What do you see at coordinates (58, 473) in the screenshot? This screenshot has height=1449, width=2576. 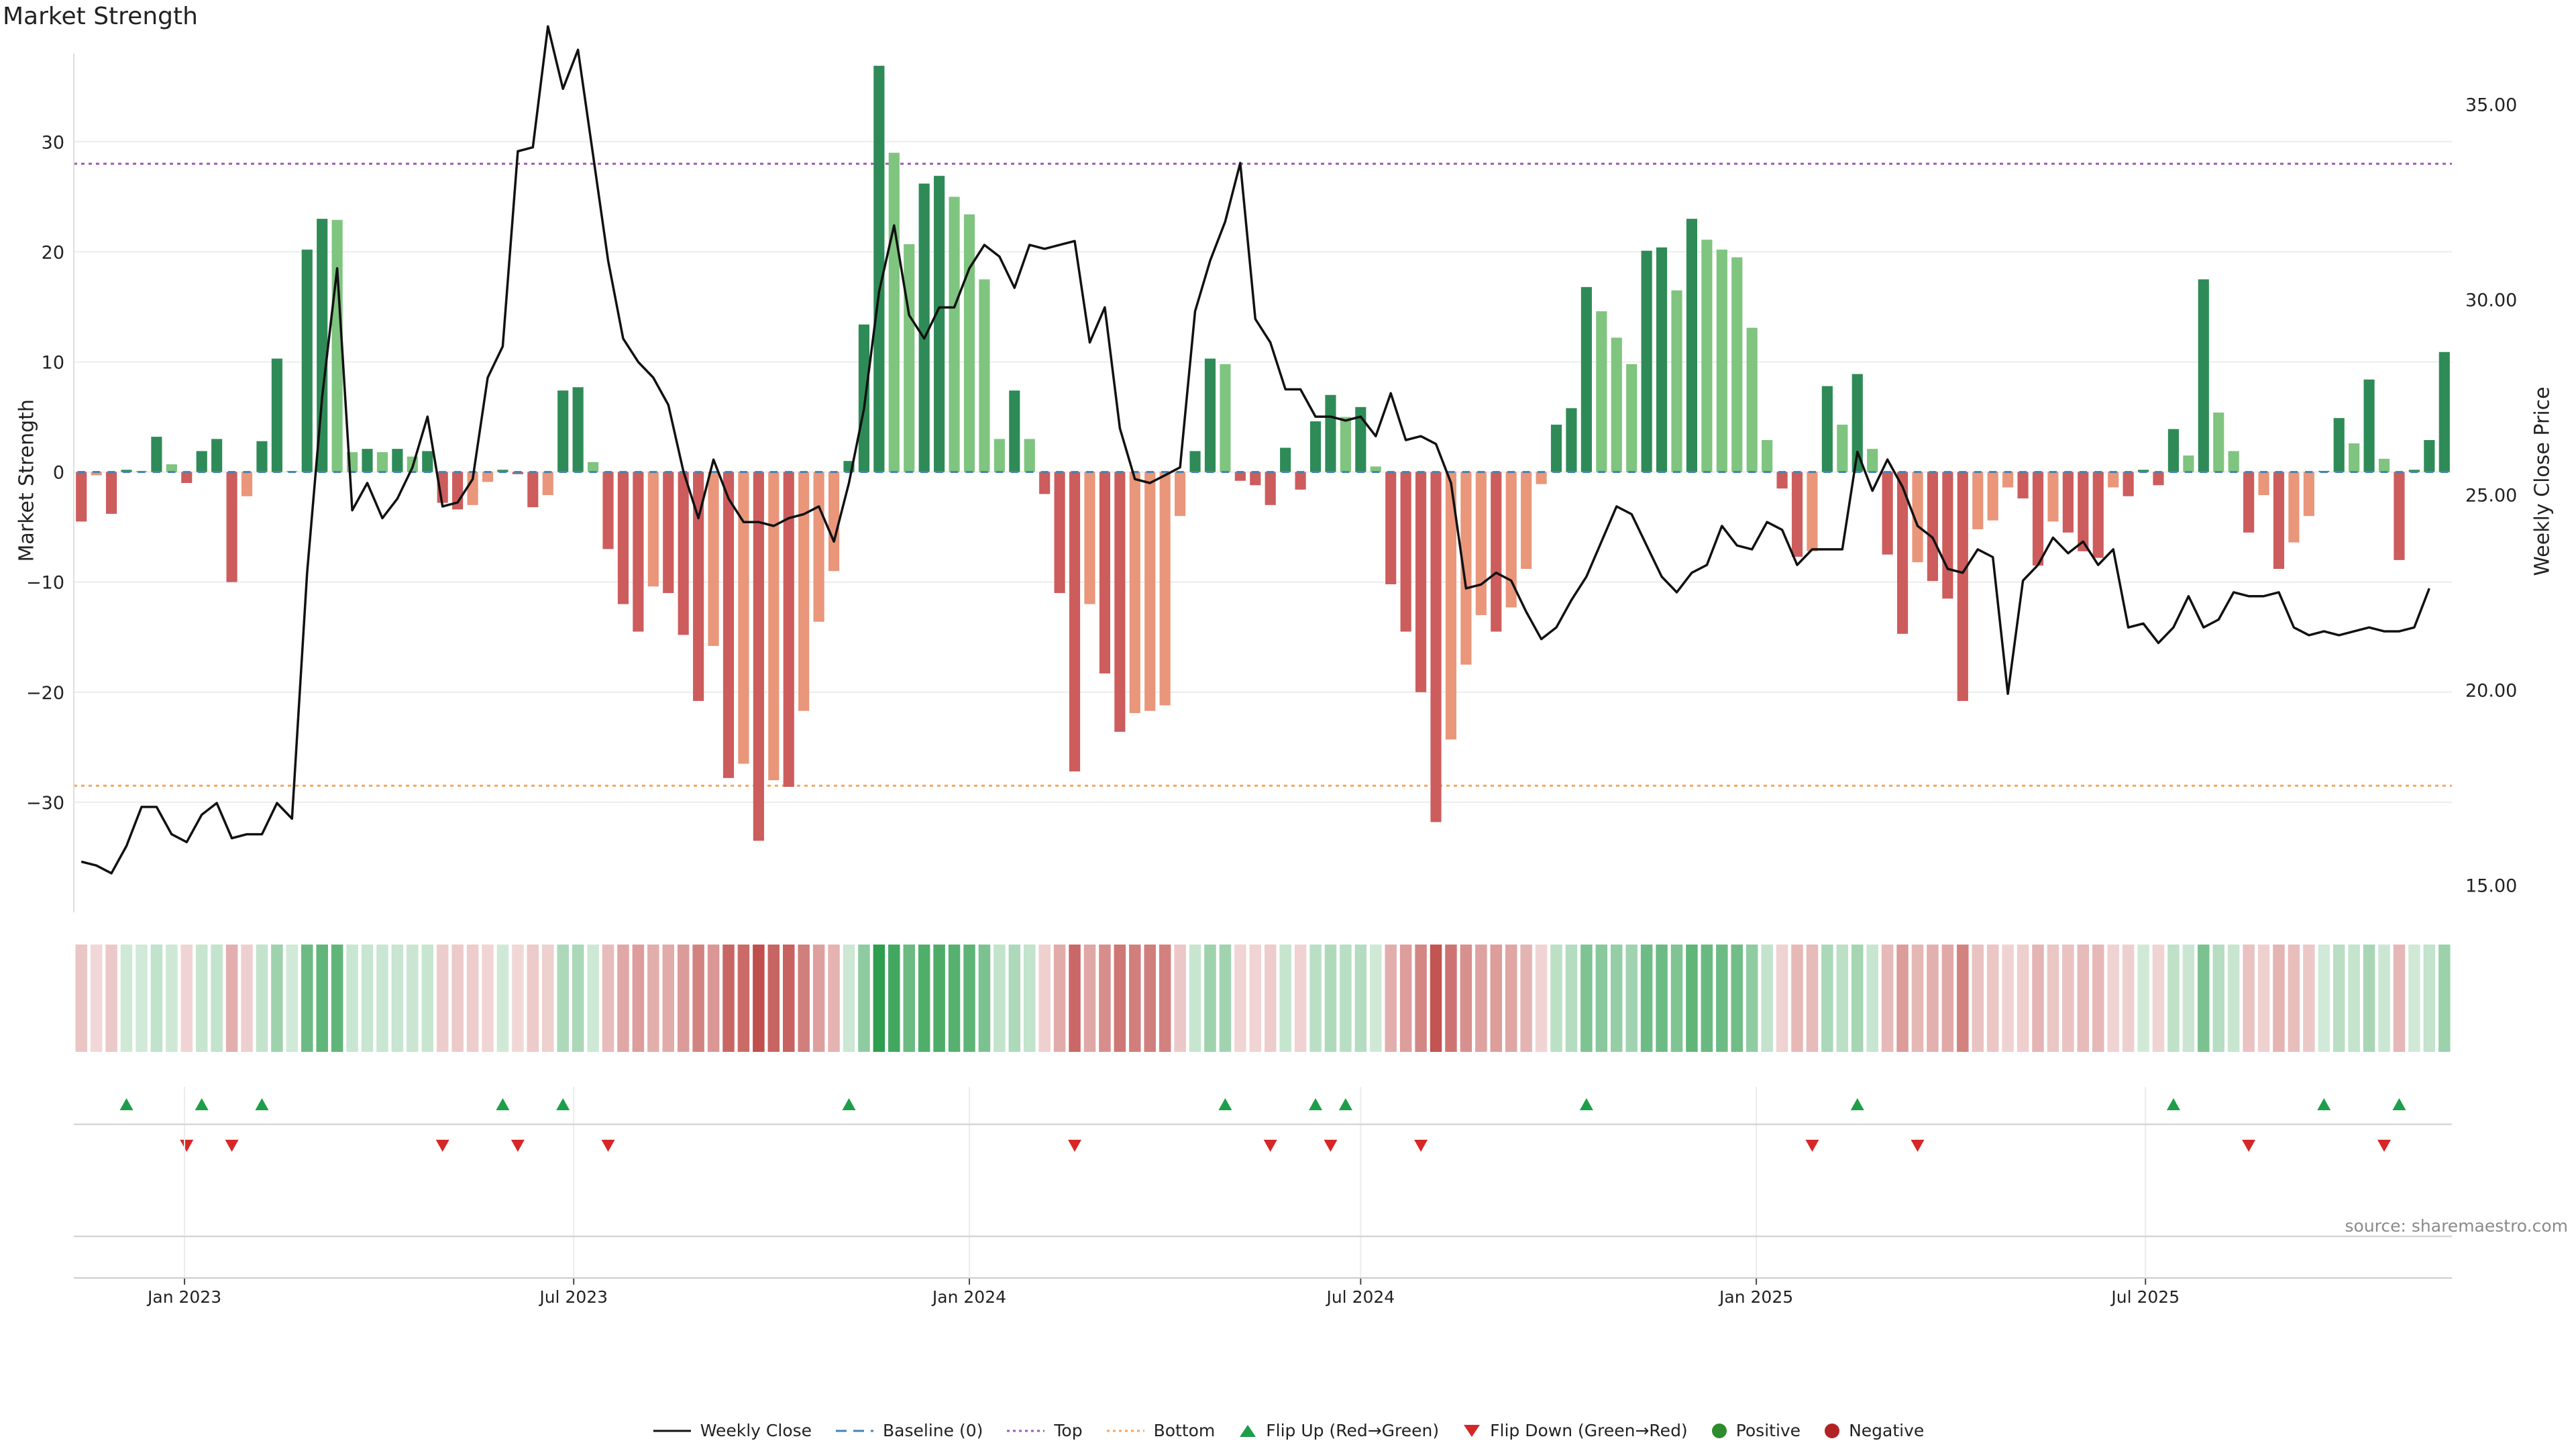 I see `y-tick-label: 0` at bounding box center [58, 473].